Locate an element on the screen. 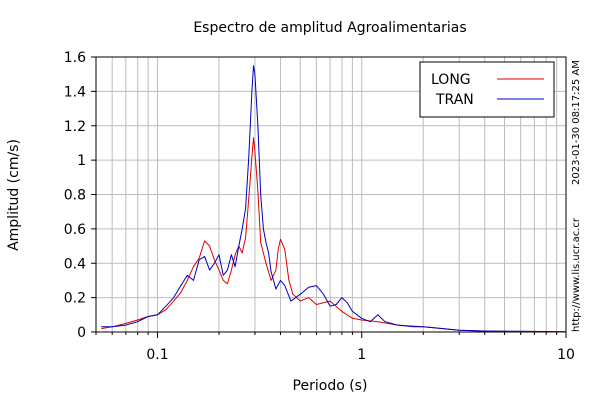 Image resolution: width=600 pixels, height=400 pixels. legend-label-long: LONG is located at coordinates (451, 80).